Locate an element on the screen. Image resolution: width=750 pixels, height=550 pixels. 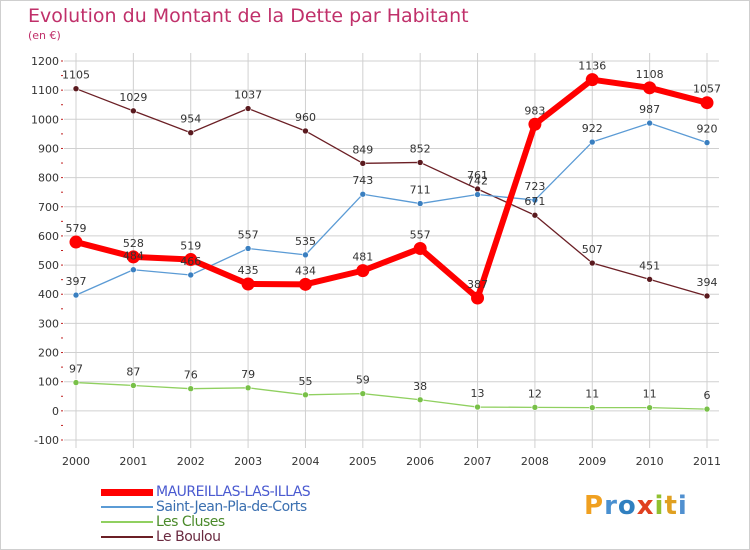
y-tick-label: 400 is located at coordinates (48, 294).